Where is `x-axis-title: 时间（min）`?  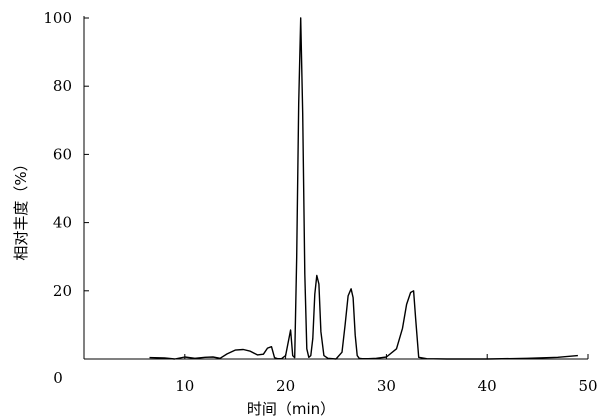 x-axis-title: 时间（min） is located at coordinates (291, 409).